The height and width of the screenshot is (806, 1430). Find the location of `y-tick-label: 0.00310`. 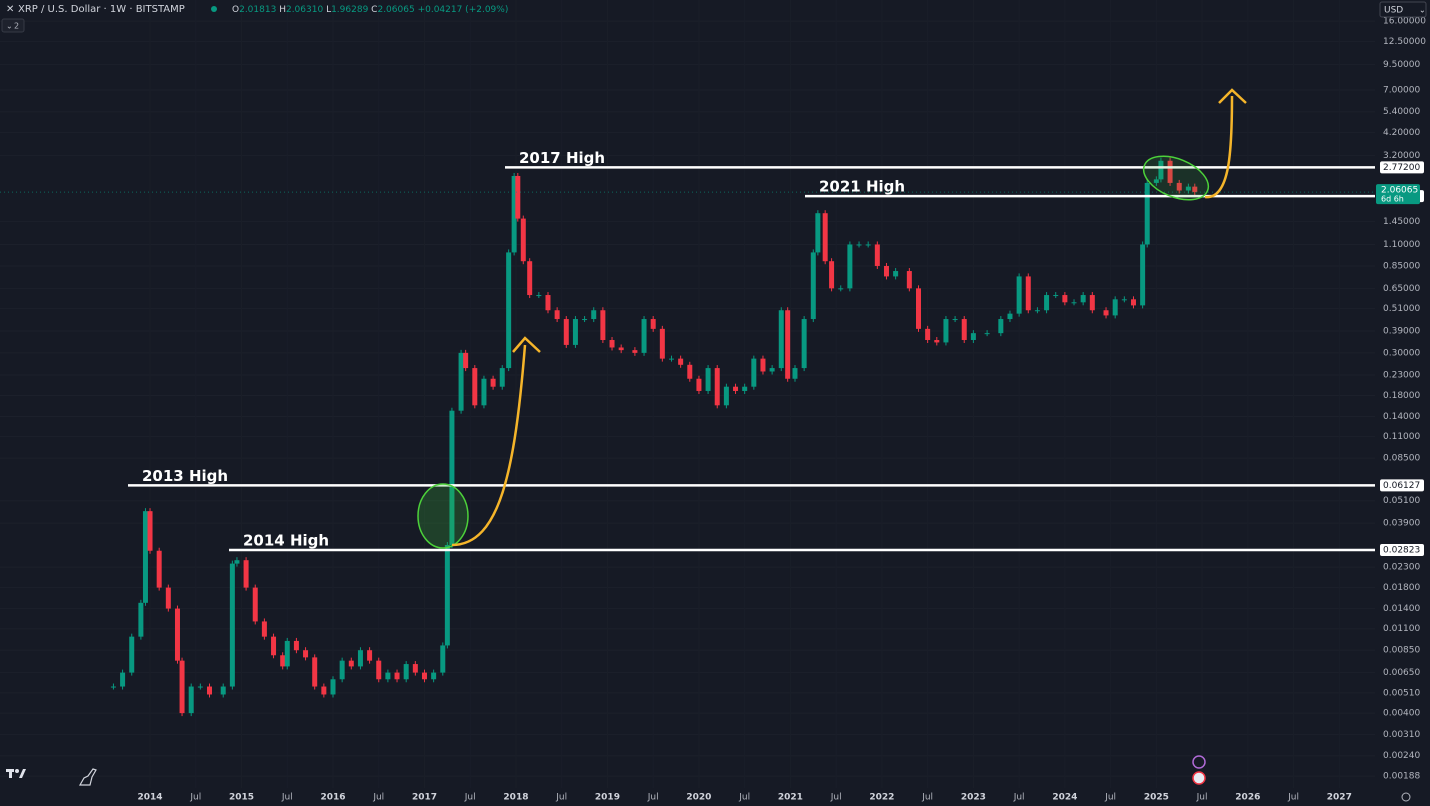

y-tick-label: 0.00310 is located at coordinates (1401, 735).